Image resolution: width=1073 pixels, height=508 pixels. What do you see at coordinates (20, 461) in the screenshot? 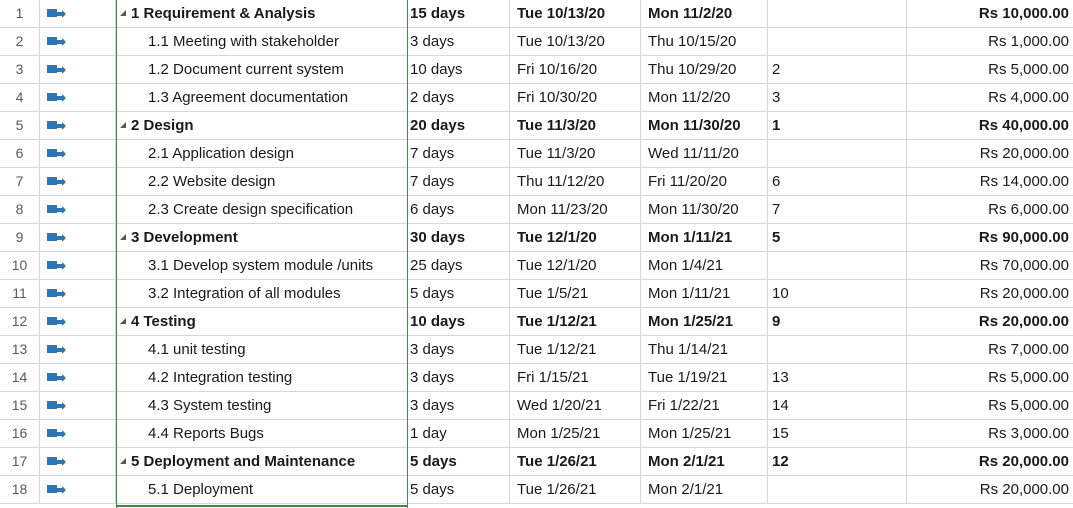
I see `row-id: 17` at bounding box center [20, 461].